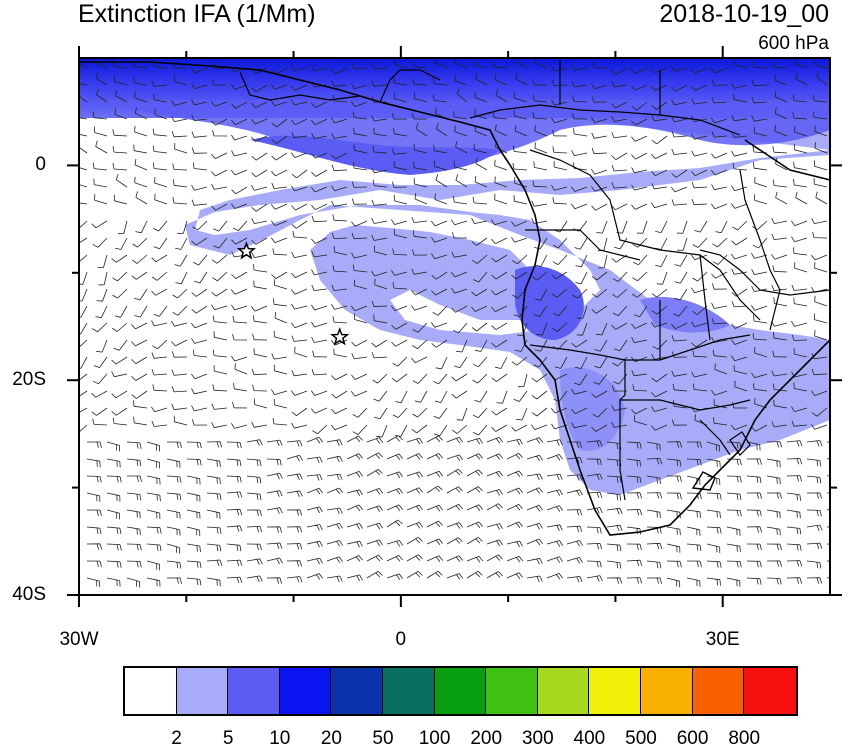 The image size is (850, 750). Describe the element at coordinates (40, 165) in the screenshot. I see `y-tick-label: 0` at that location.